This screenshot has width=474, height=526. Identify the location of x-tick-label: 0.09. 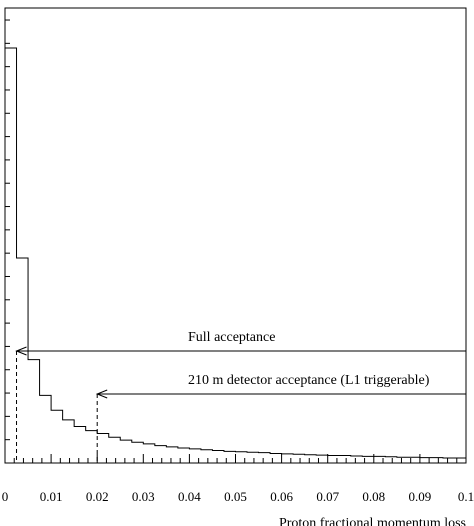
(420, 496).